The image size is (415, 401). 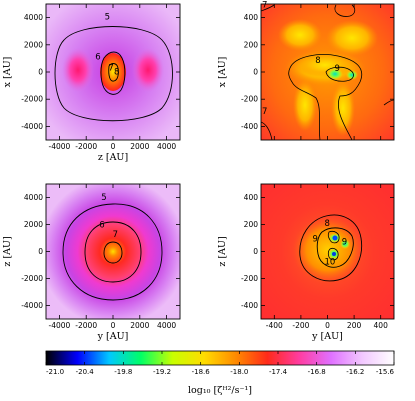 I want to click on contour-8-upper, so click(x=345, y=10).